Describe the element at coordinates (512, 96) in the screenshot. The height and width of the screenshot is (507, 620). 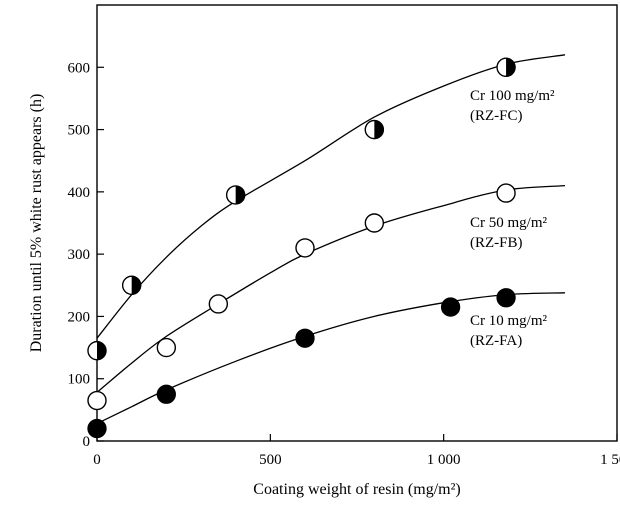
I see `series-label: Cr 100 mg/m²` at that location.